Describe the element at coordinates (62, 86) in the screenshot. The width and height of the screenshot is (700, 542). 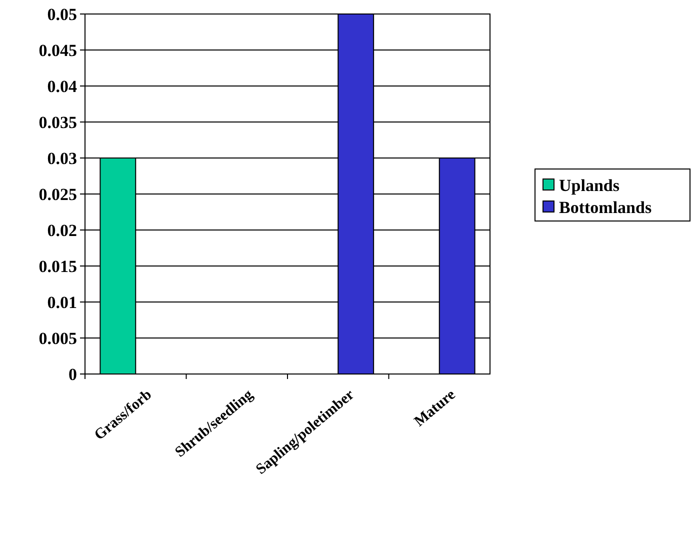
I see `y-tick-label: 0.04` at that location.